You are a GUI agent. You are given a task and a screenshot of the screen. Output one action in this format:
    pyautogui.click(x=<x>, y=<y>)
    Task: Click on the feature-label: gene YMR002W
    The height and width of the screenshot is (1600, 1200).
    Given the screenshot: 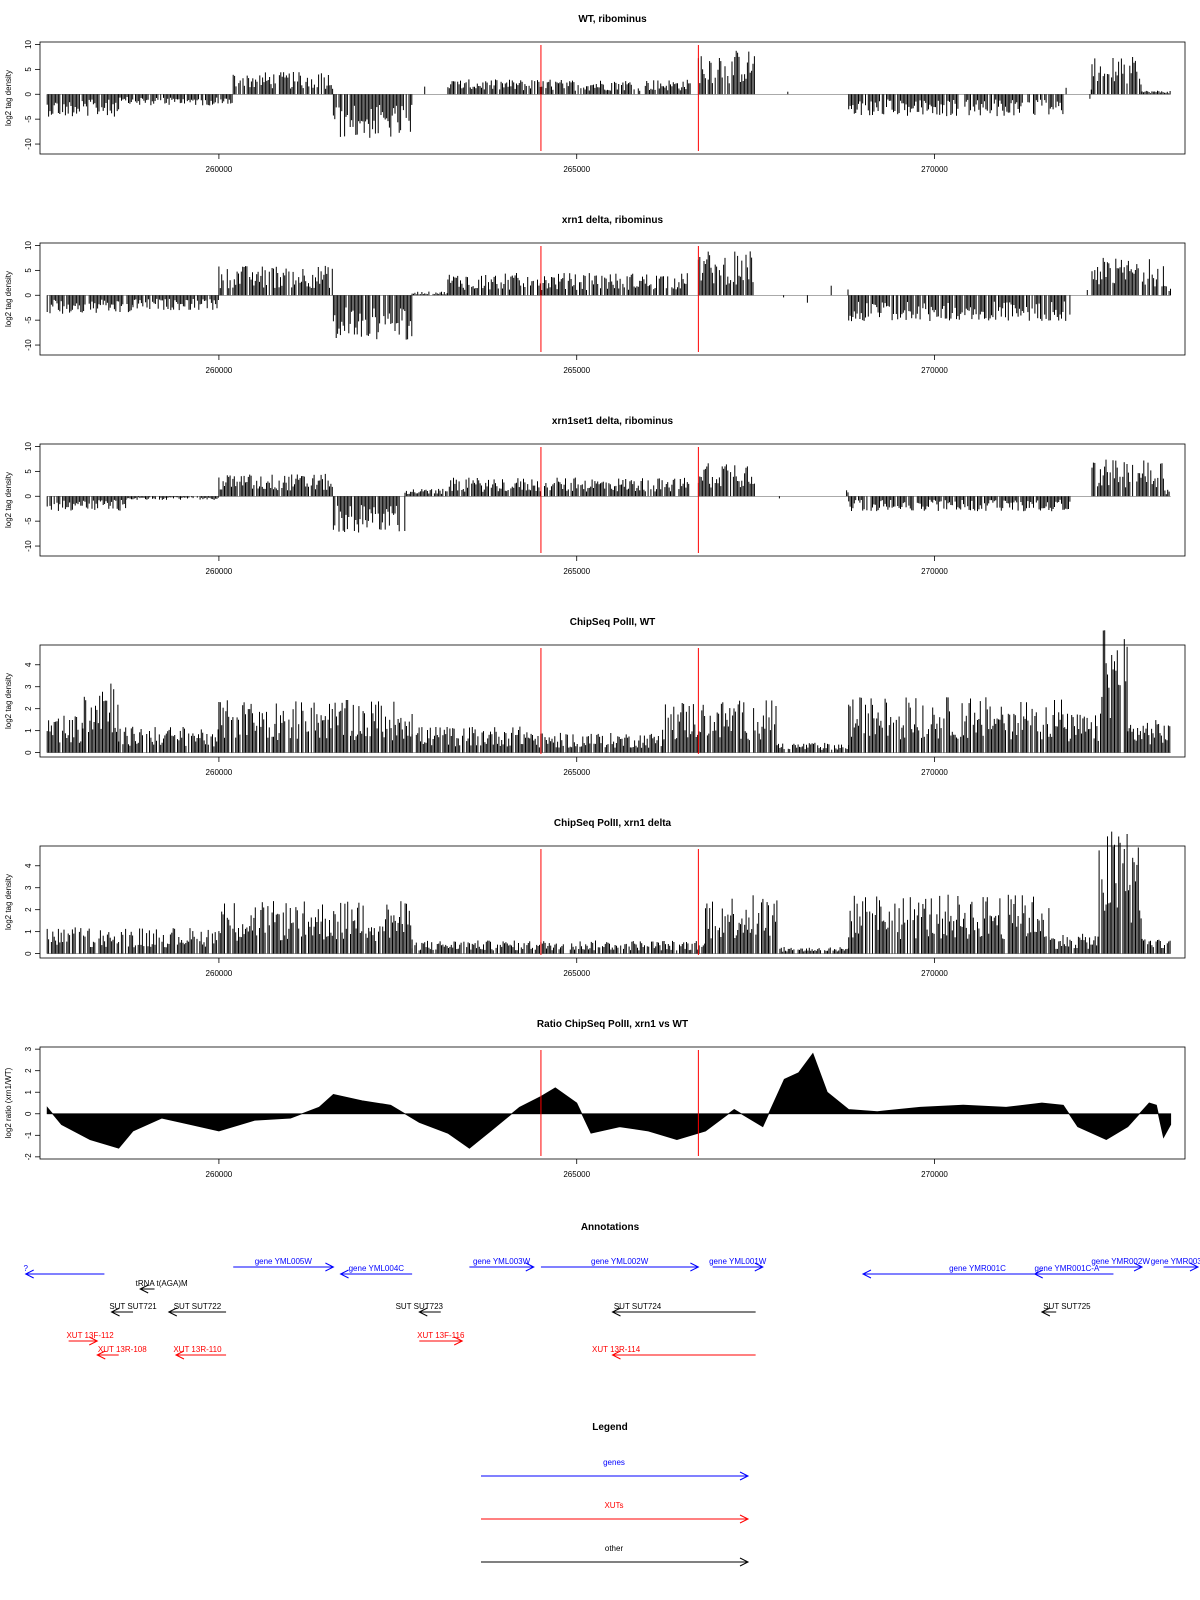 What is the action you would take?
    pyautogui.click(x=1120, y=1261)
    